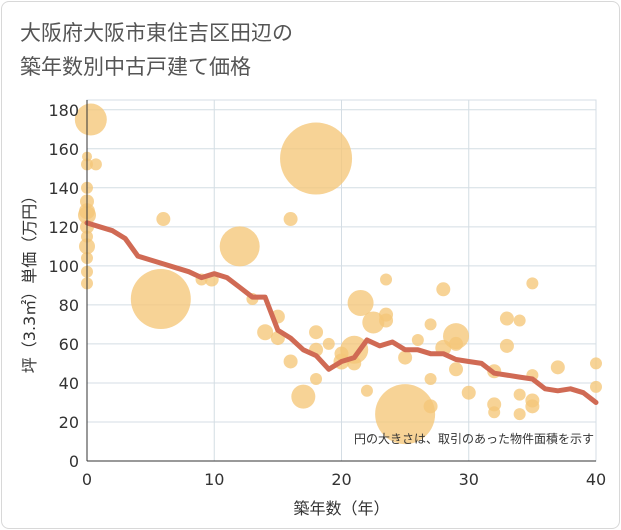  What do you see at coordinates (469, 479) in the screenshot?
I see `x-tick-label: 30` at bounding box center [469, 479].